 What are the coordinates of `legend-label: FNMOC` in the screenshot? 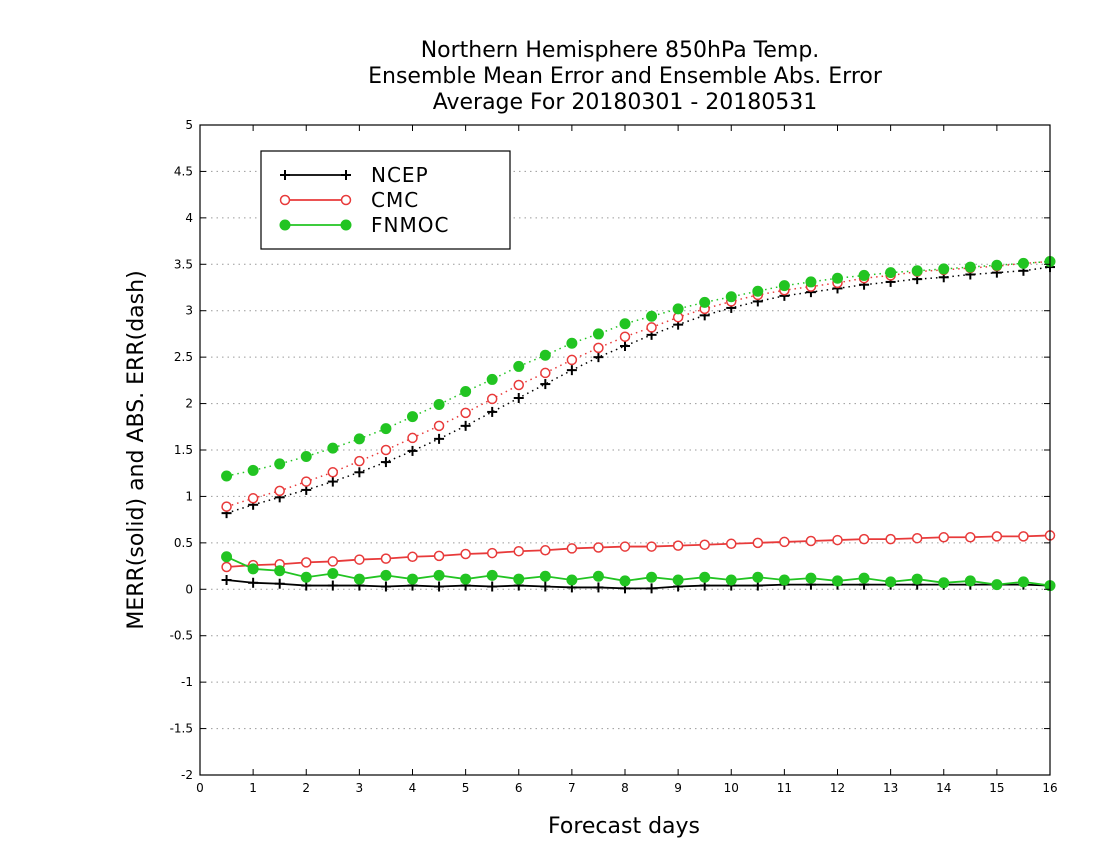 It's located at (410, 225).